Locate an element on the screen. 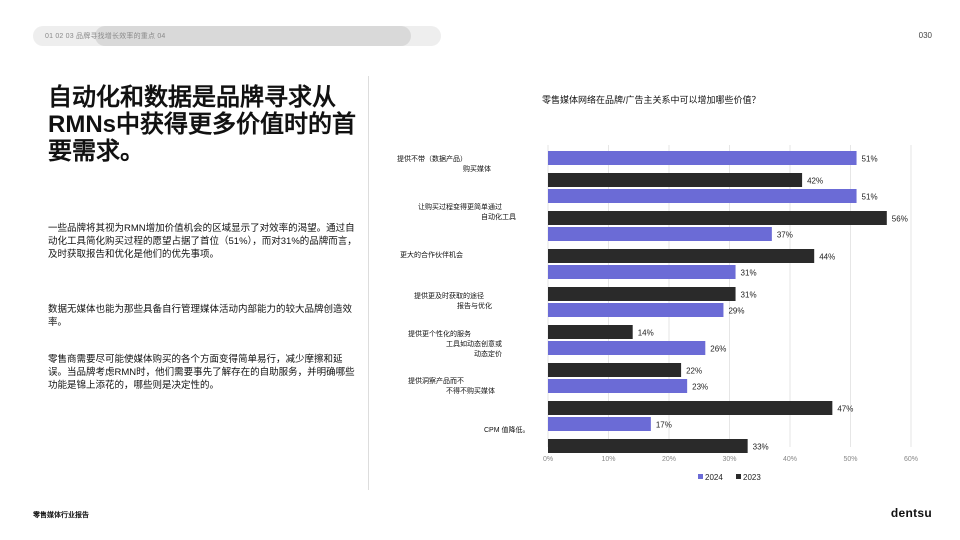 Image resolution: width=960 pixels, height=540 pixels. x-tick-label: 10% is located at coordinates (608, 459).